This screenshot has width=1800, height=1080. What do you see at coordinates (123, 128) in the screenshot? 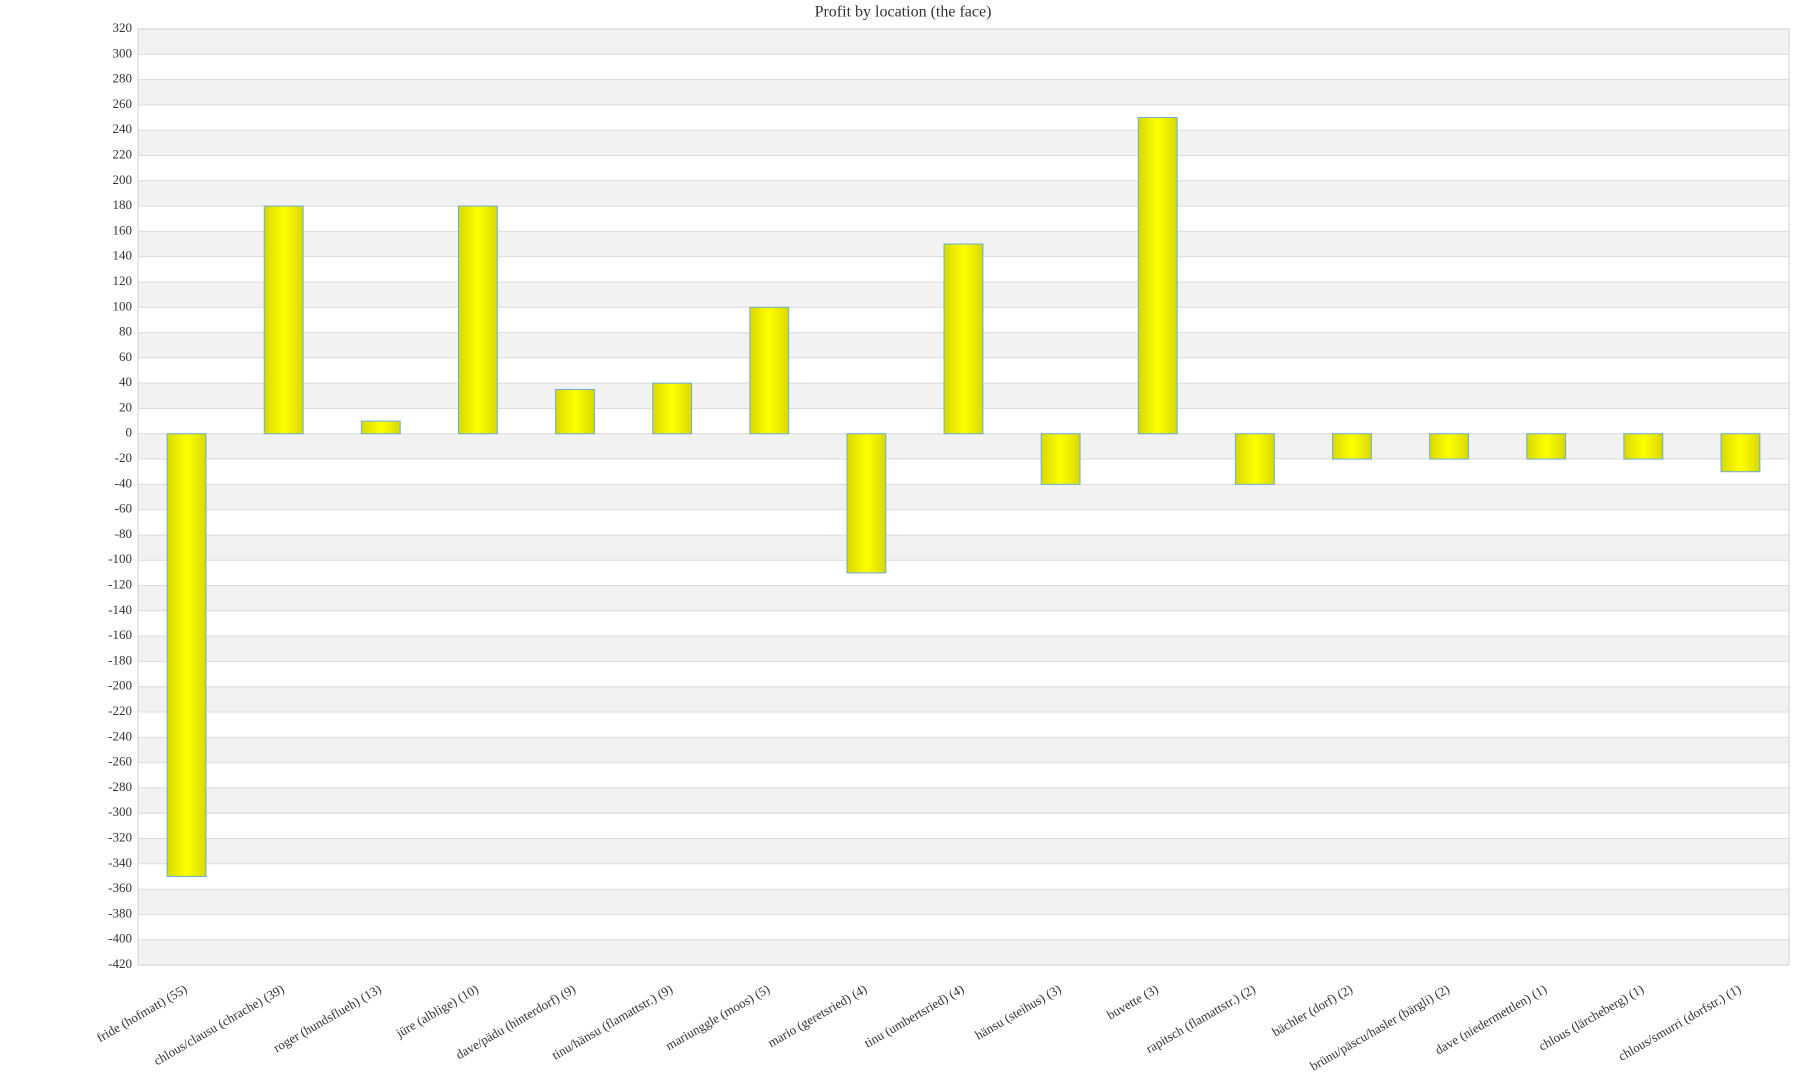
I see `y-tick-label: 240` at bounding box center [123, 128].